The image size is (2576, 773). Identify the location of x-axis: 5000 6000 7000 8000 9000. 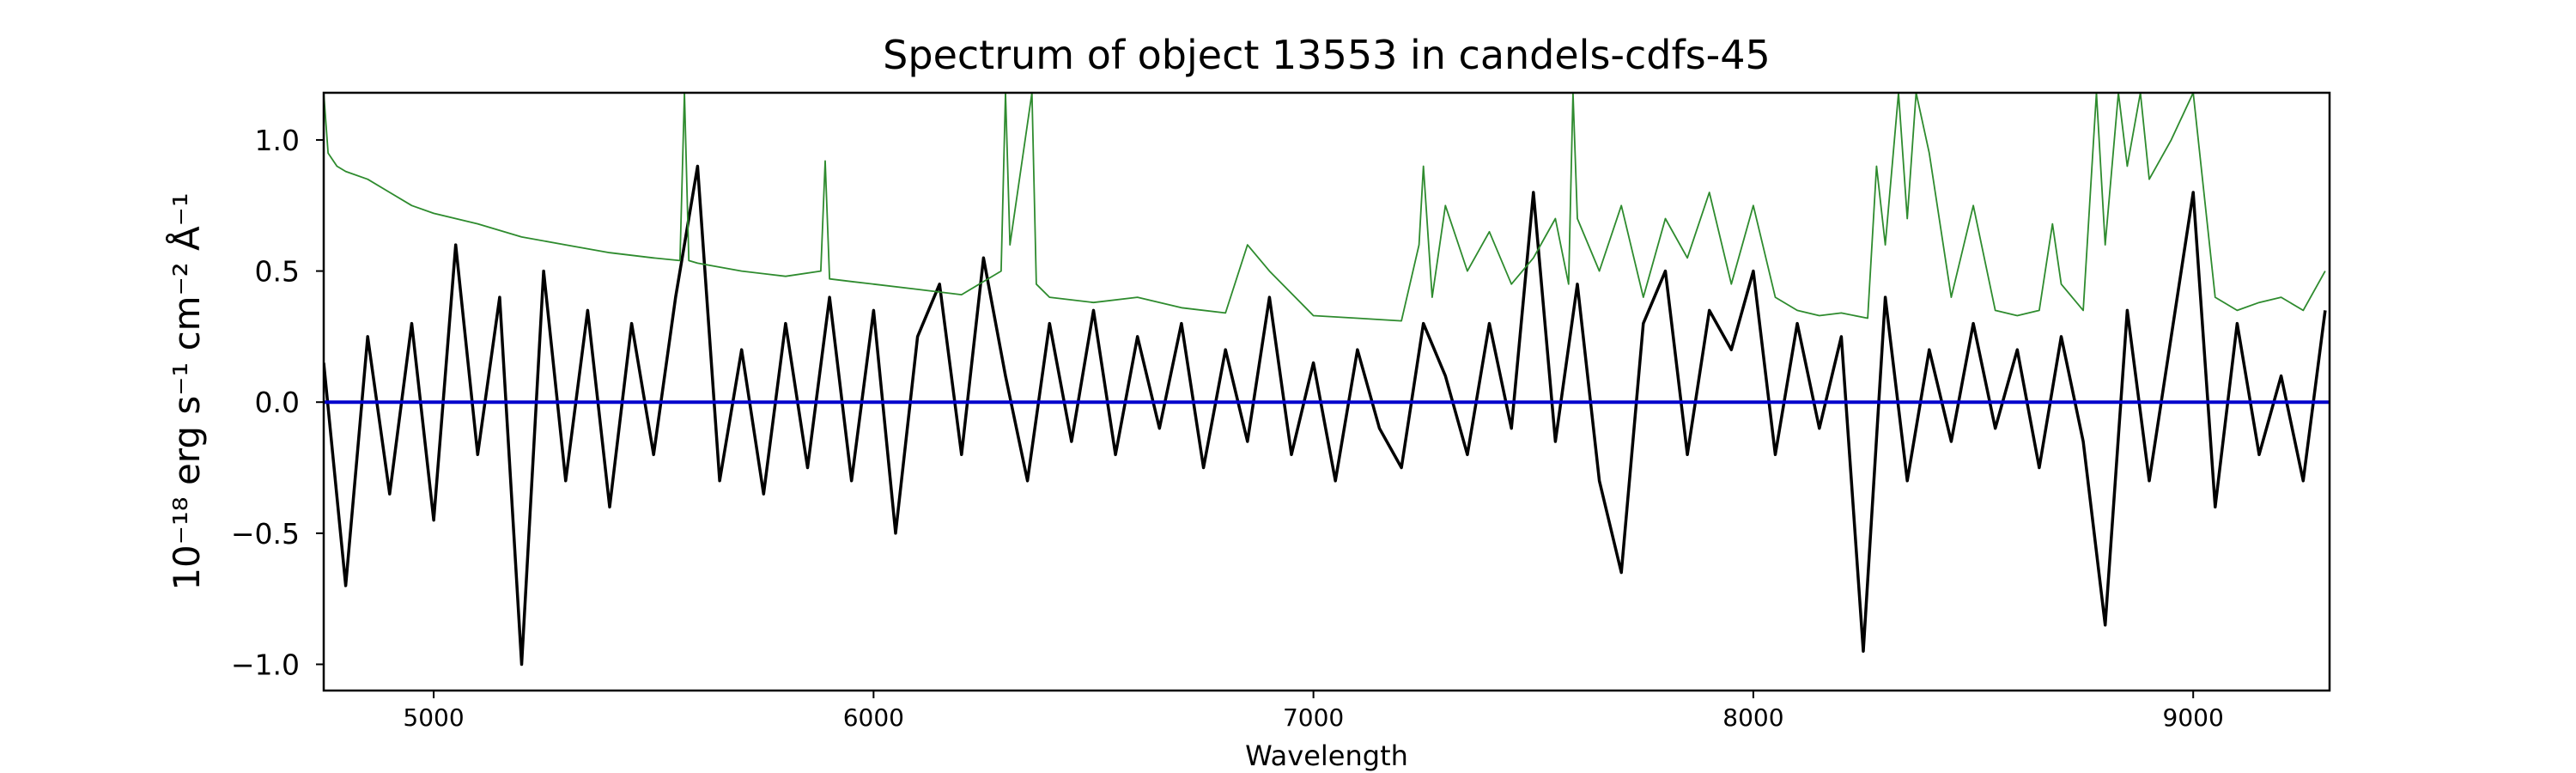
(1313, 711).